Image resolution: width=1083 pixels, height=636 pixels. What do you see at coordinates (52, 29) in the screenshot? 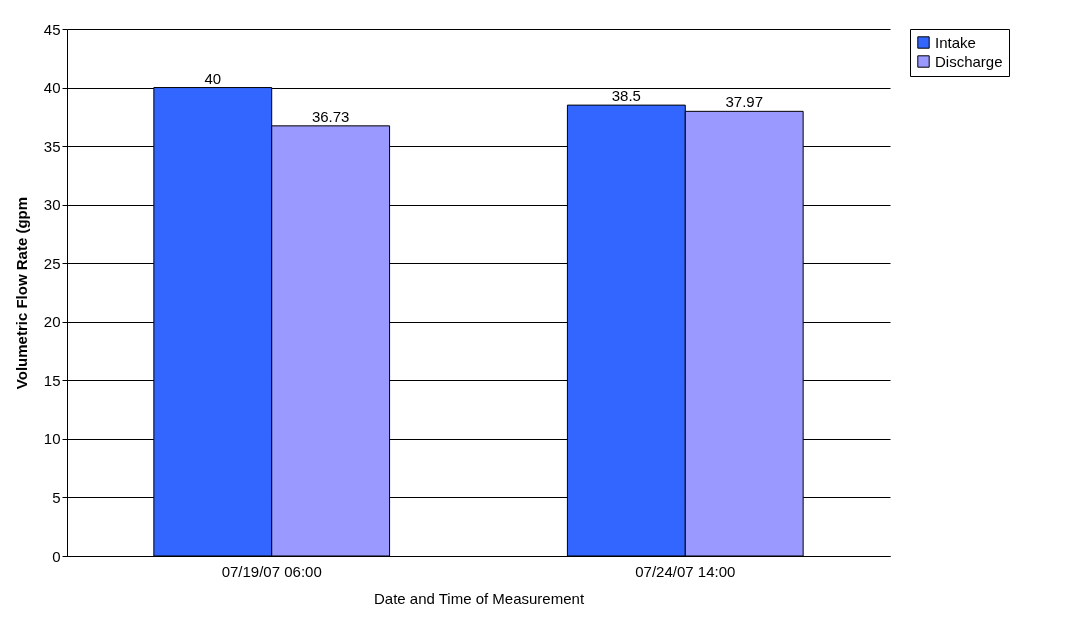
I see `y-tick-label: 45` at bounding box center [52, 29].